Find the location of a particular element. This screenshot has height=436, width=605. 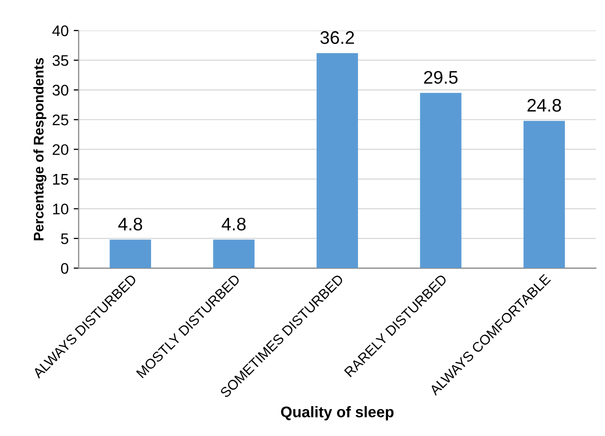

y-tick-label: 30 is located at coordinates (60, 90).